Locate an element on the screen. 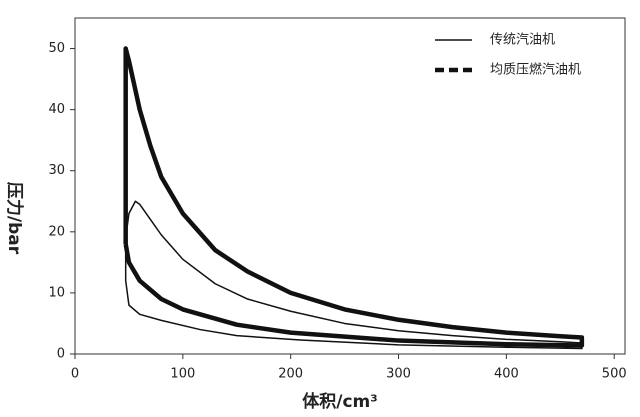  y-tick-label: 30 is located at coordinates (56, 170).